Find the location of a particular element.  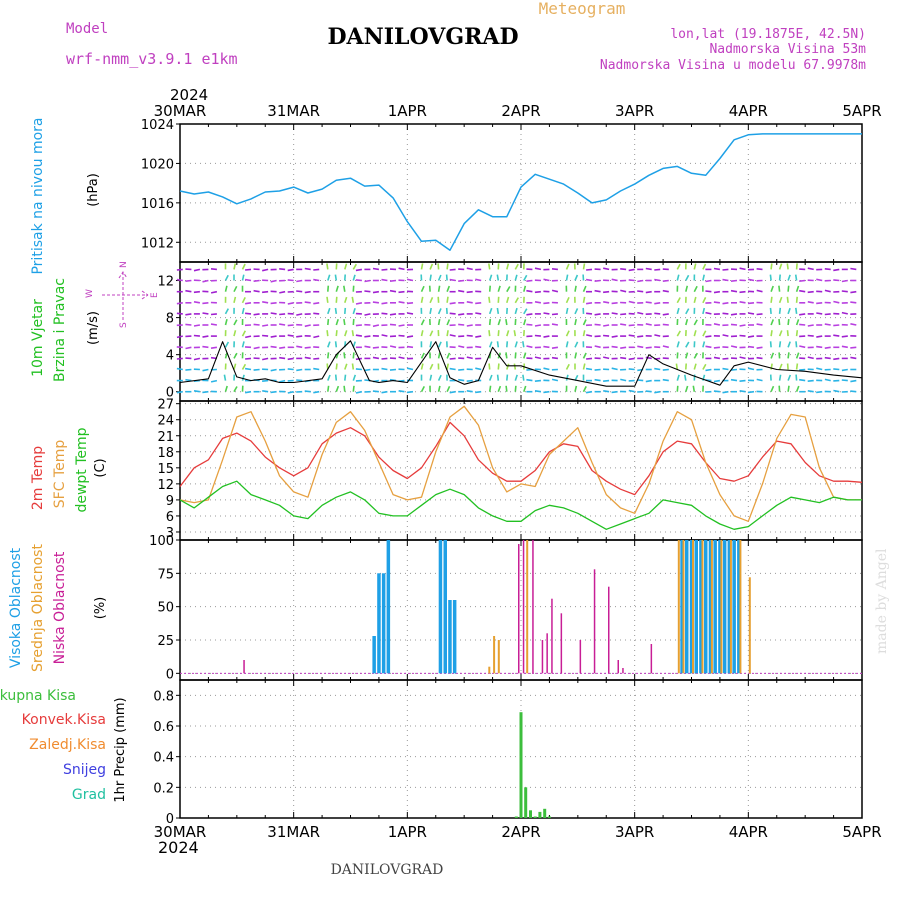

x-day-label-bottom: 5APR is located at coordinates (861, 832).